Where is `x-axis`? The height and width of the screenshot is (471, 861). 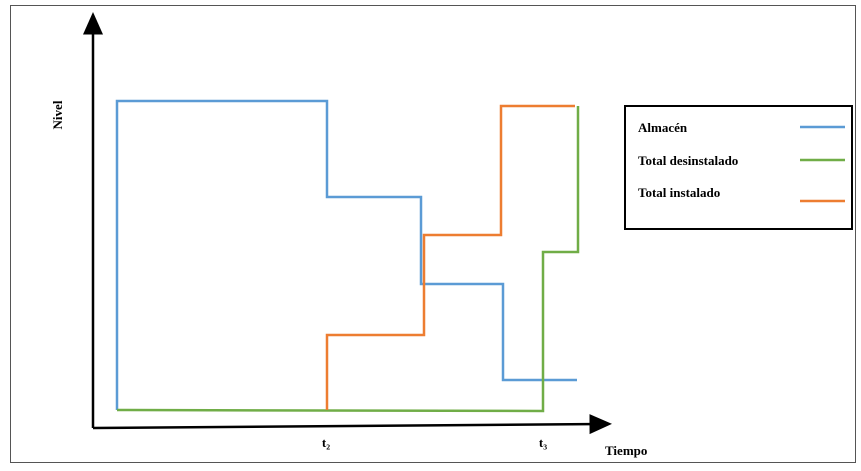 x-axis is located at coordinates (352, 424).